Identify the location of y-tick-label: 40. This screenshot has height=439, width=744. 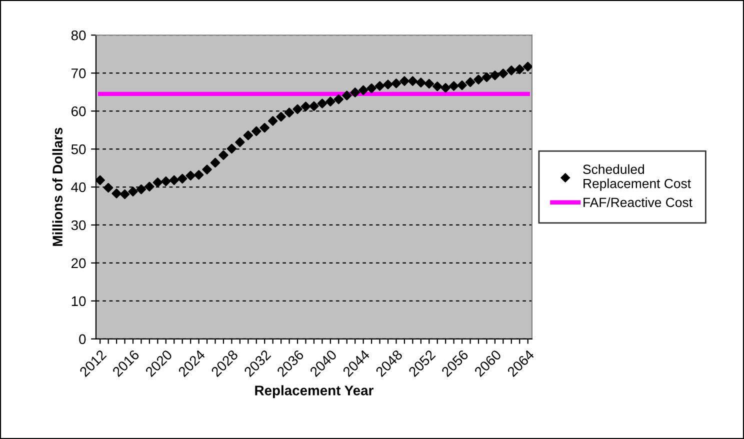
(78, 187).